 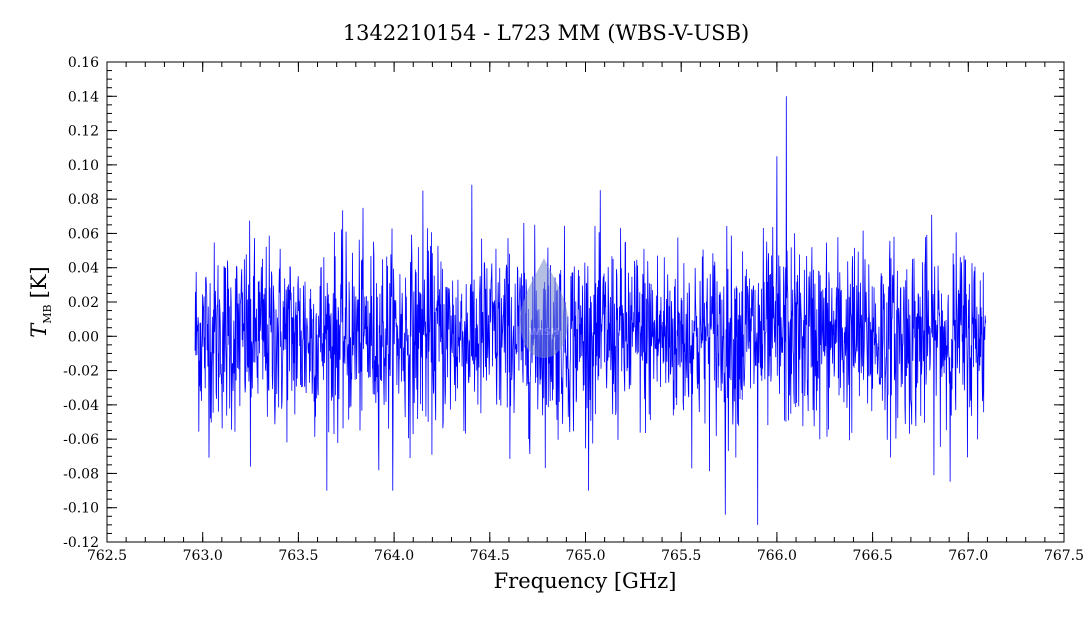 What do you see at coordinates (83, 269) in the screenshot?
I see `y-tick-label: 0.04` at bounding box center [83, 269].